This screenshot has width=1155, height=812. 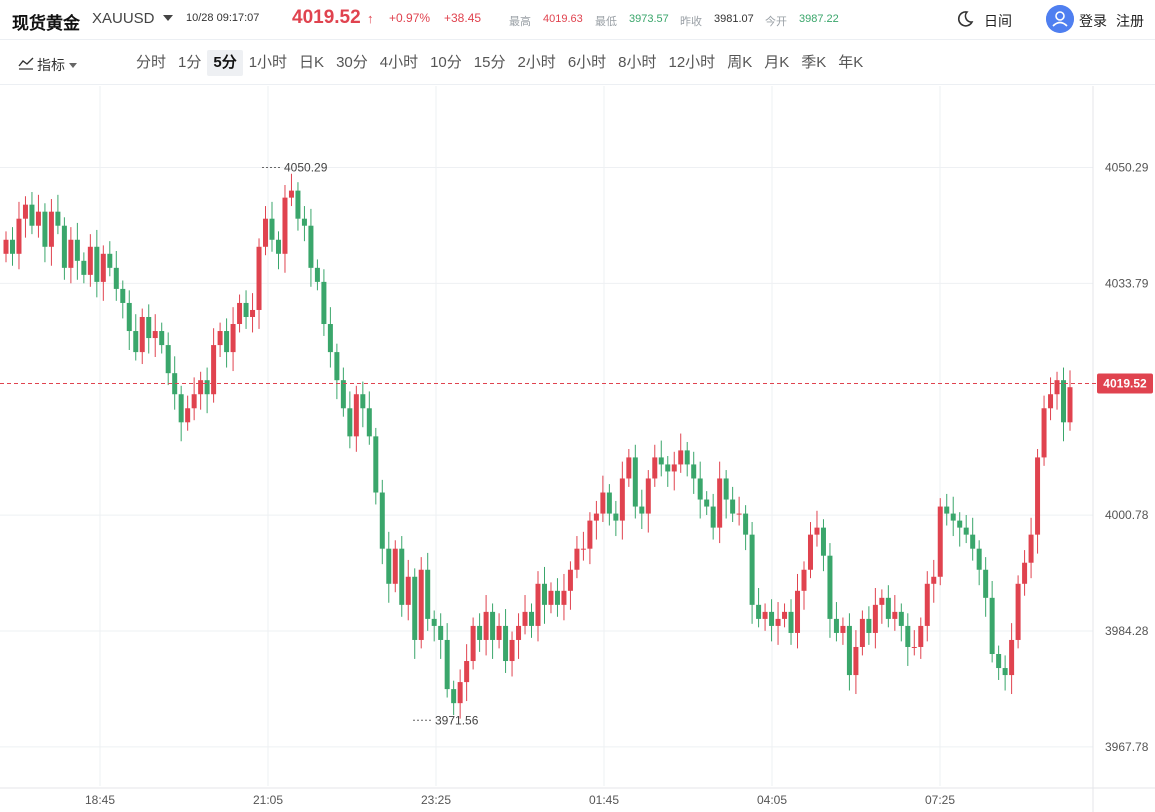 What do you see at coordinates (1060, 19) in the screenshot?
I see `user-avatar-icon` at bounding box center [1060, 19].